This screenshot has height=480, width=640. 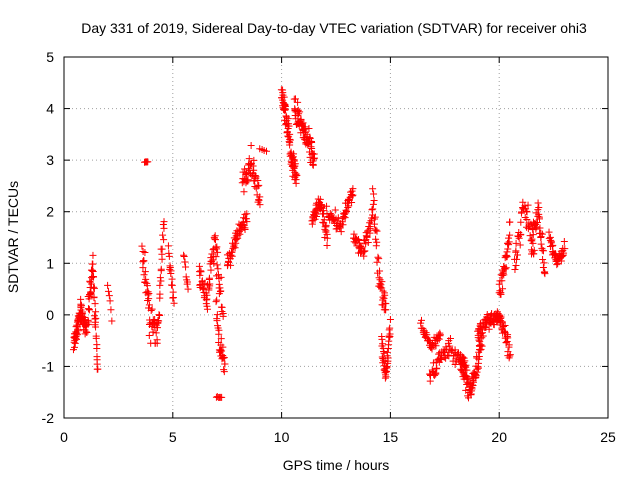 What do you see at coordinates (391, 437) in the screenshot?
I see `x-tick-label: 15` at bounding box center [391, 437].